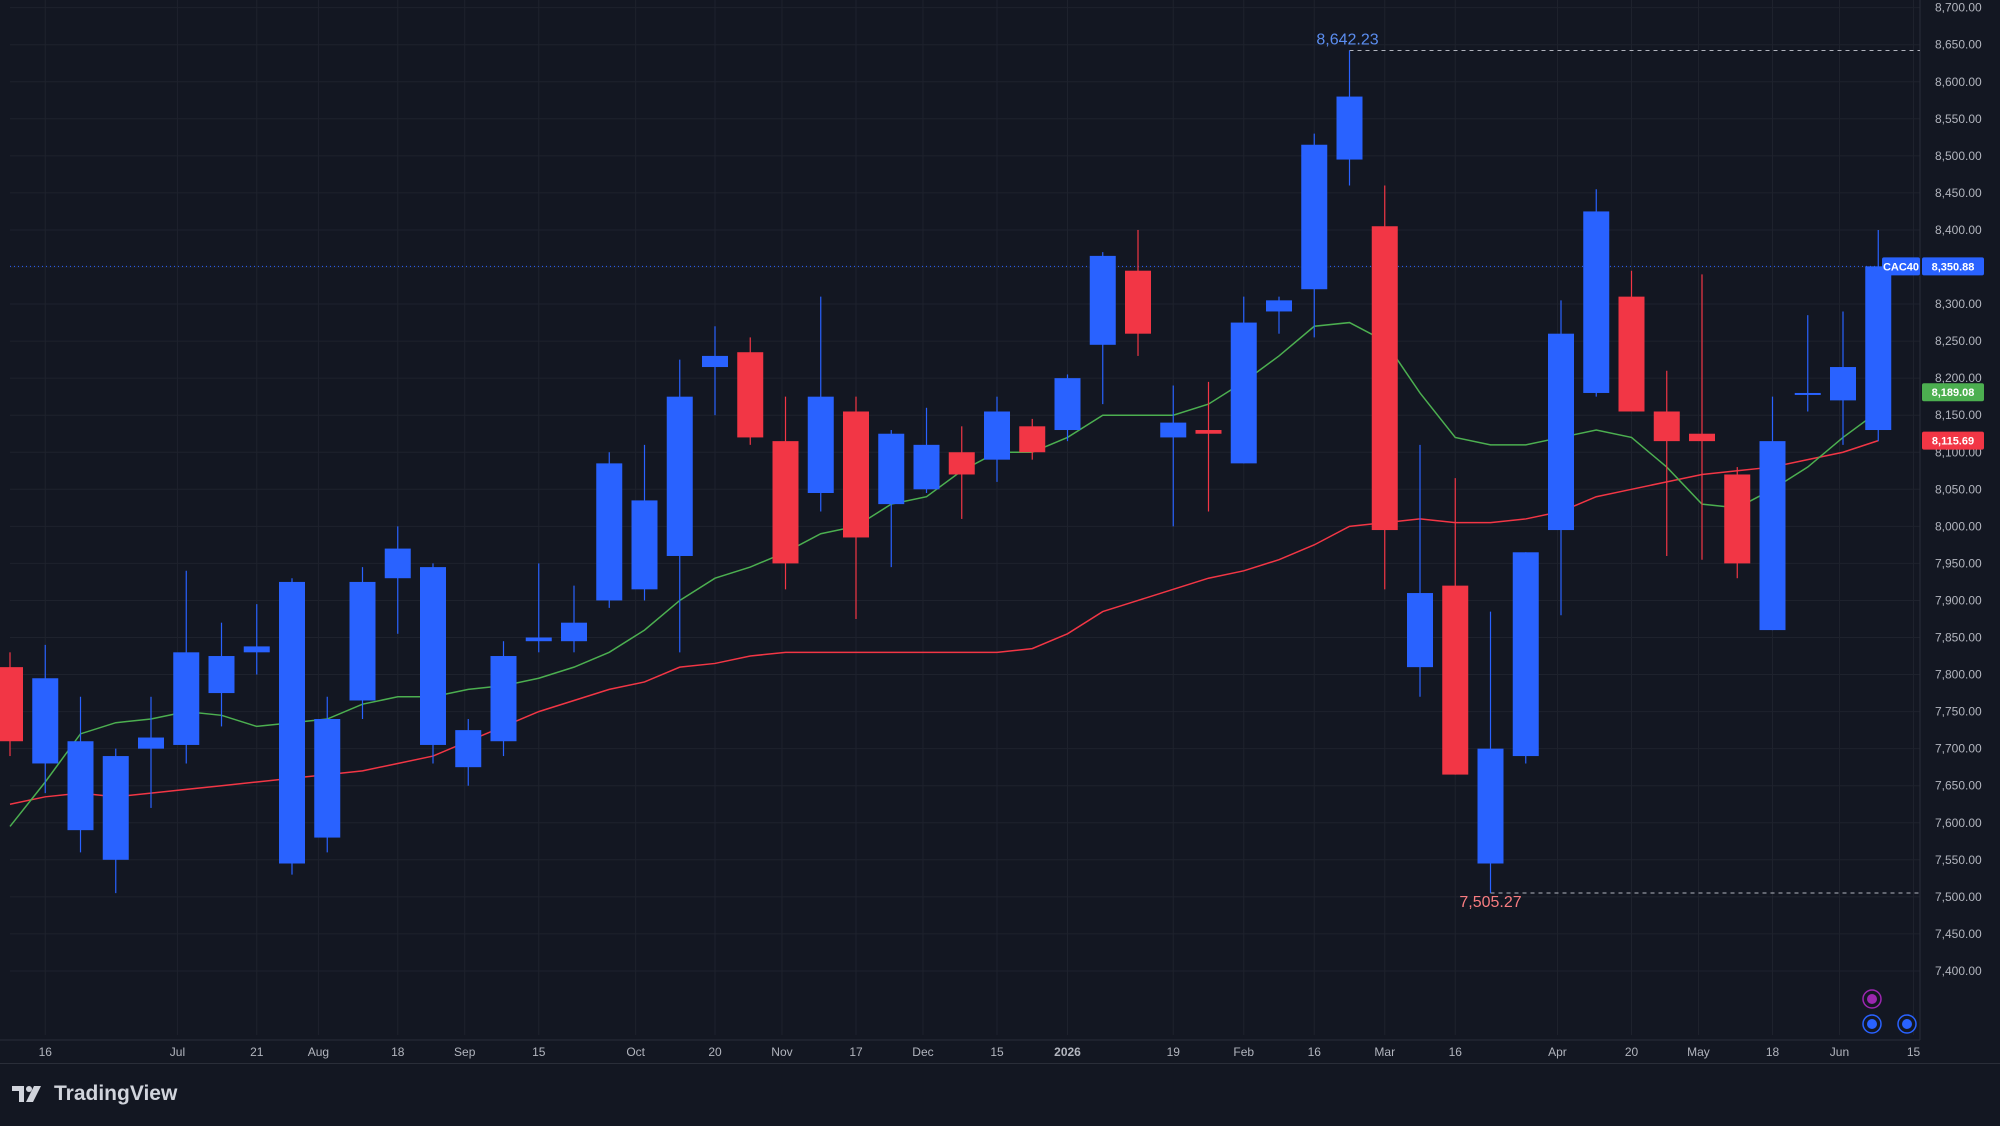  I want to click on y-tick-label: 7,550.00, so click(1958, 860).